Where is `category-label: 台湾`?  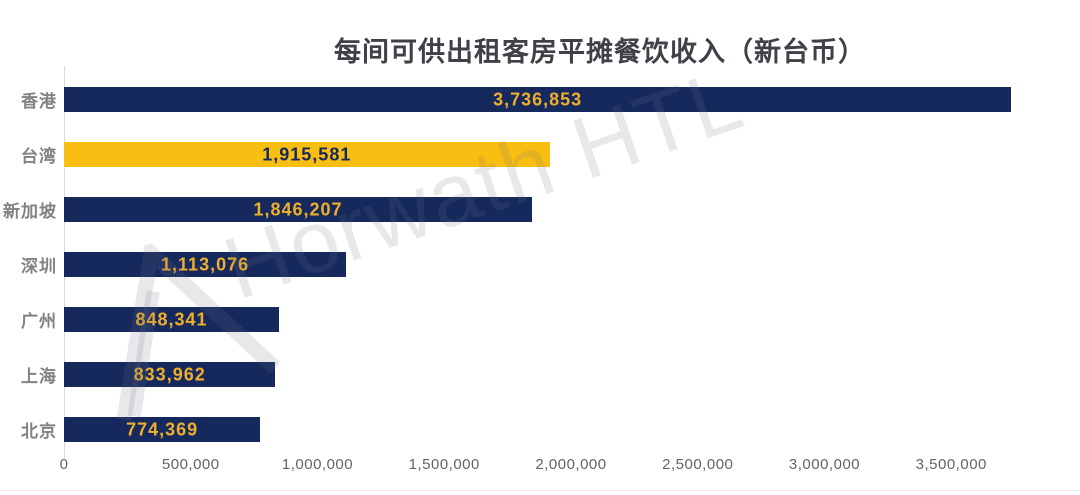 category-label: 台湾 is located at coordinates (39, 156).